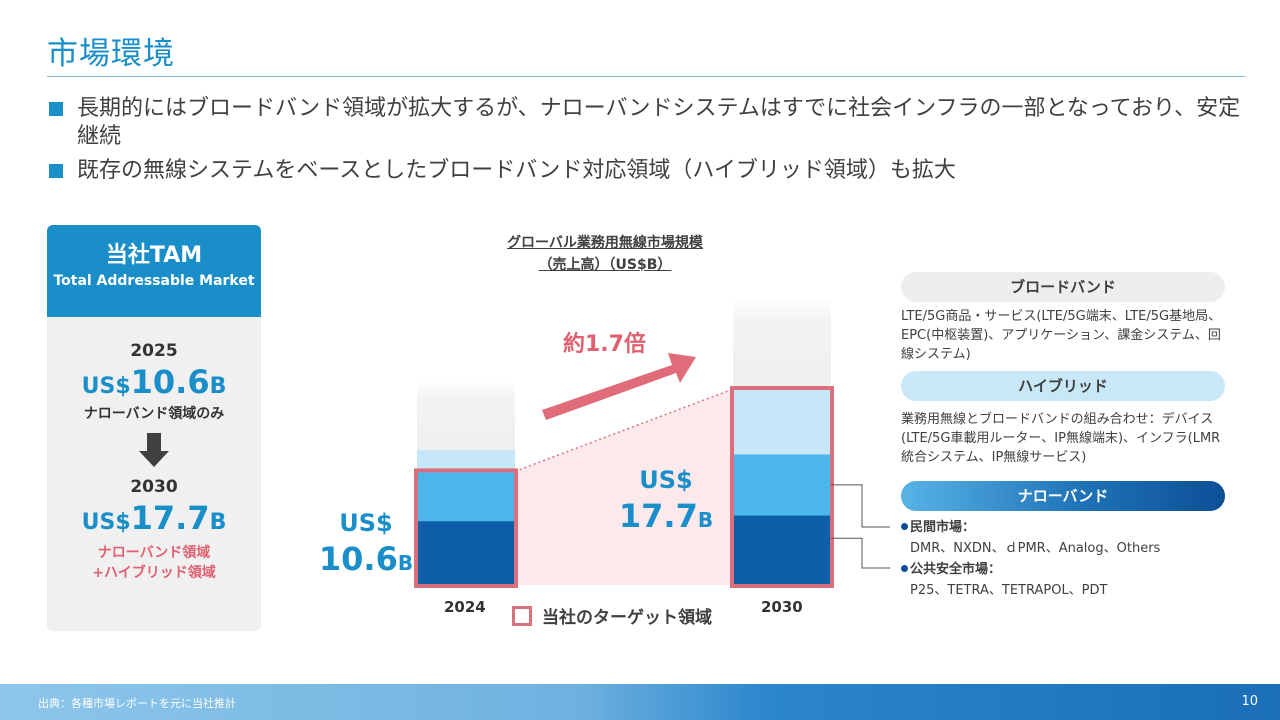 This screenshot has height=720, width=1280. I want to click on segment-pill-hybrid: ハイブリッド, so click(1063, 386).